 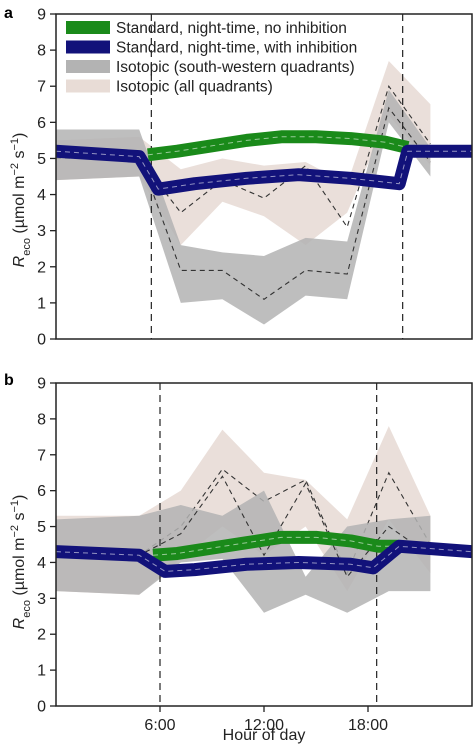 I want to click on y-tick-label-a-0: 0, so click(x=41, y=340).